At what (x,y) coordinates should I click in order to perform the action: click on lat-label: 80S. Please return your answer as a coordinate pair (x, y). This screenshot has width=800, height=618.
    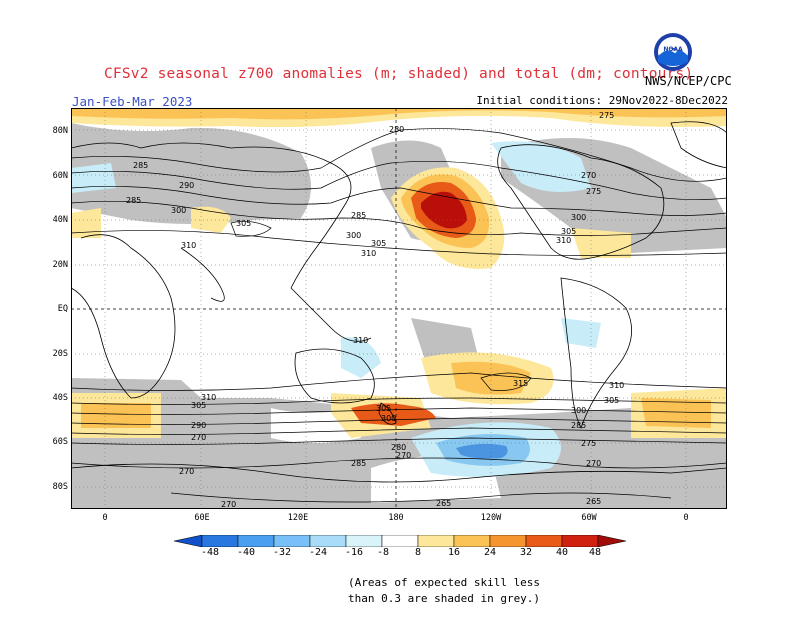
    Looking at the image, I should click on (60, 487).